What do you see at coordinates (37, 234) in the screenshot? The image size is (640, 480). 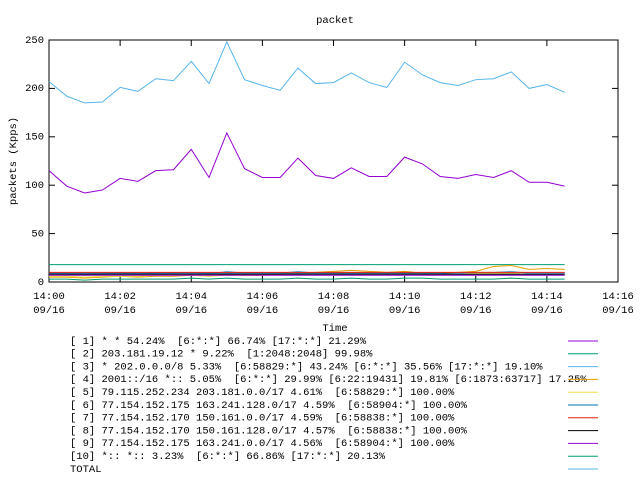 I see `y-tick-label: 50` at bounding box center [37, 234].